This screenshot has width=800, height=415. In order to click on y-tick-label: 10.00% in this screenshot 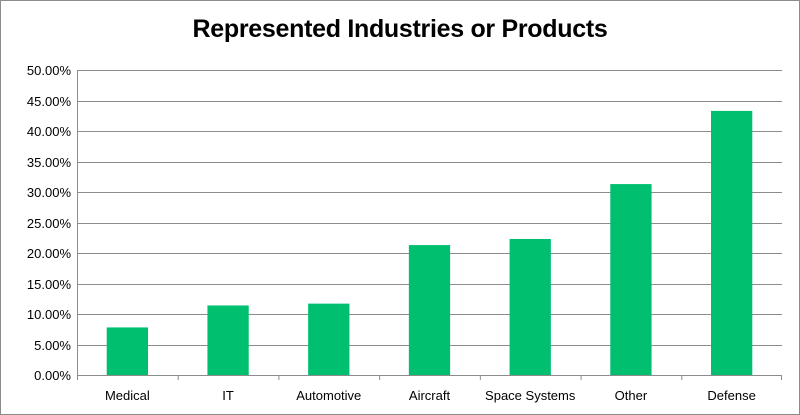, I will do `click(49, 314)`.